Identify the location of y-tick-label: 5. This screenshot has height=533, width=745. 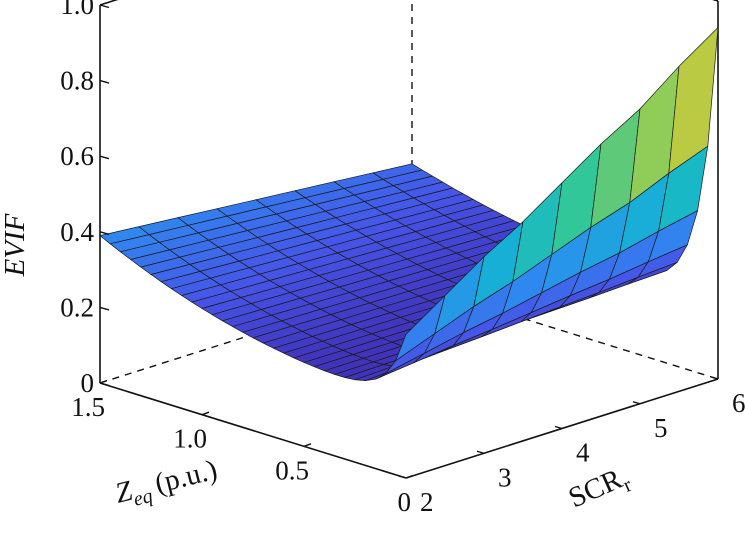
(661, 428).